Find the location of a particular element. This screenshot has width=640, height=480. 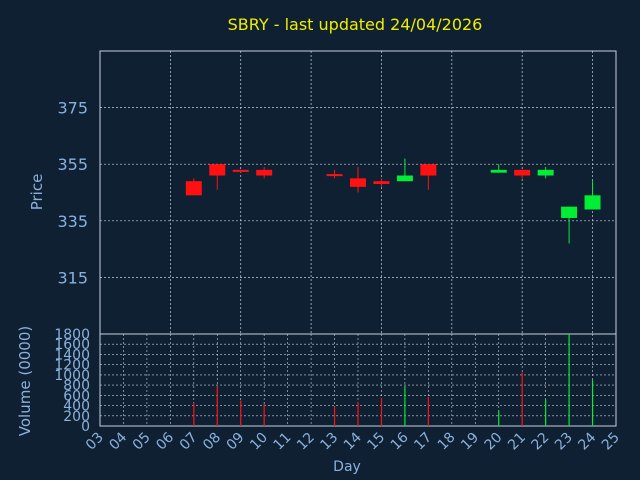

volume-axis-label: Volume (0000) is located at coordinates (25, 381).